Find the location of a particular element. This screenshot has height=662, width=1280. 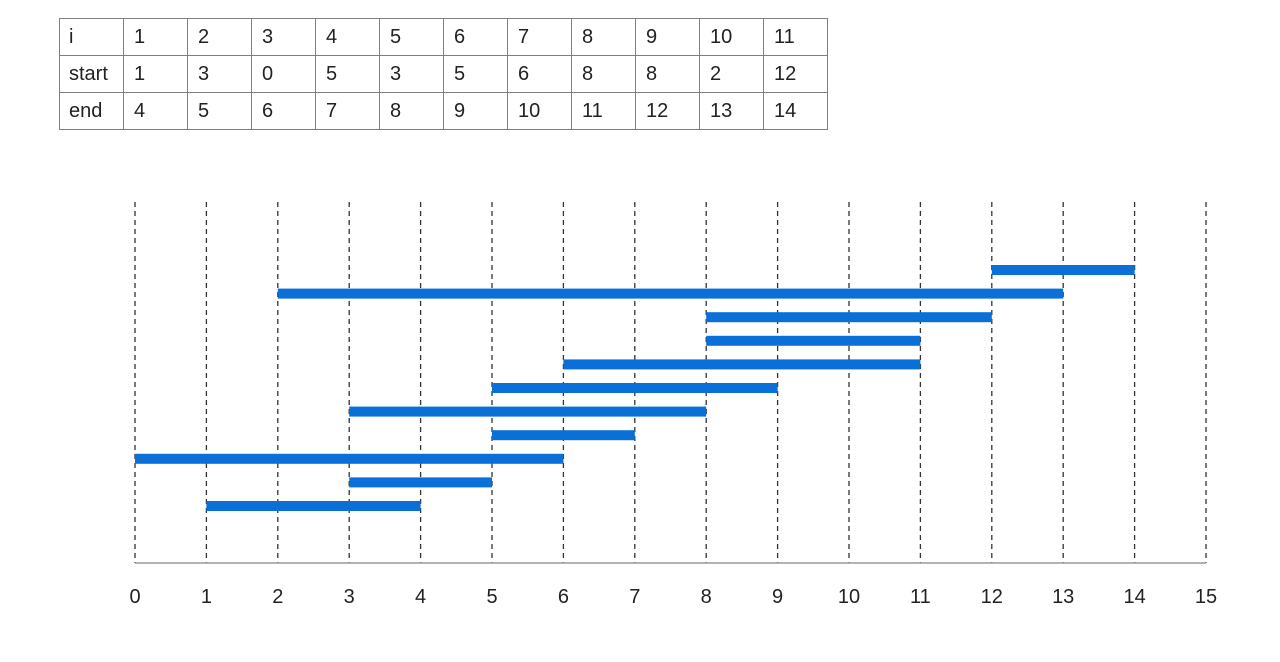

tick-label: 11 is located at coordinates (920, 597).